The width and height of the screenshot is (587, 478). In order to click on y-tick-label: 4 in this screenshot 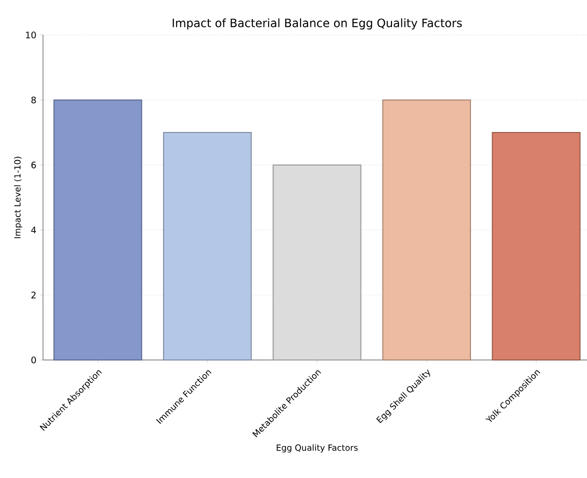, I will do `click(33, 230)`.